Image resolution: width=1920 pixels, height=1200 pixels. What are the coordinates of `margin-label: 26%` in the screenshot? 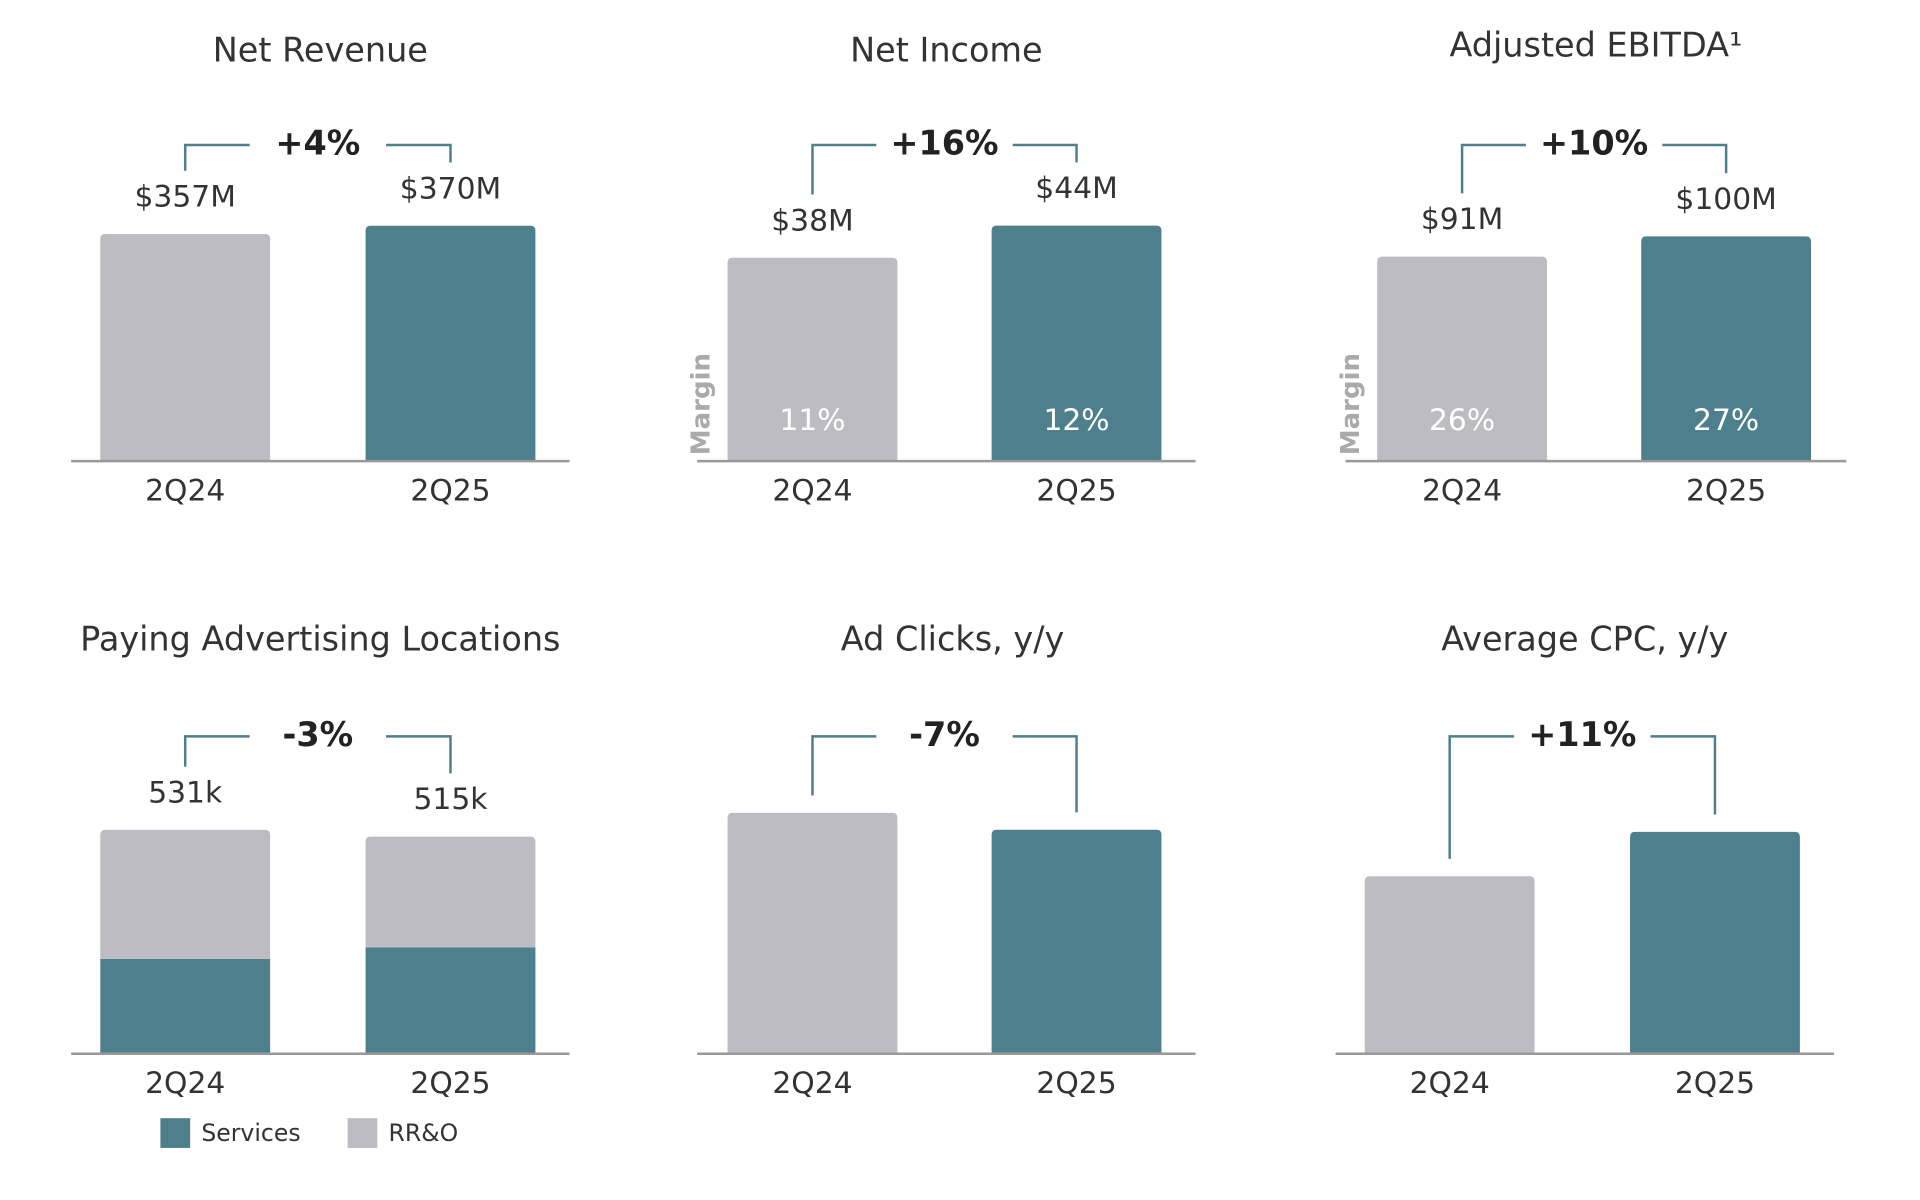 It's located at (1462, 420).